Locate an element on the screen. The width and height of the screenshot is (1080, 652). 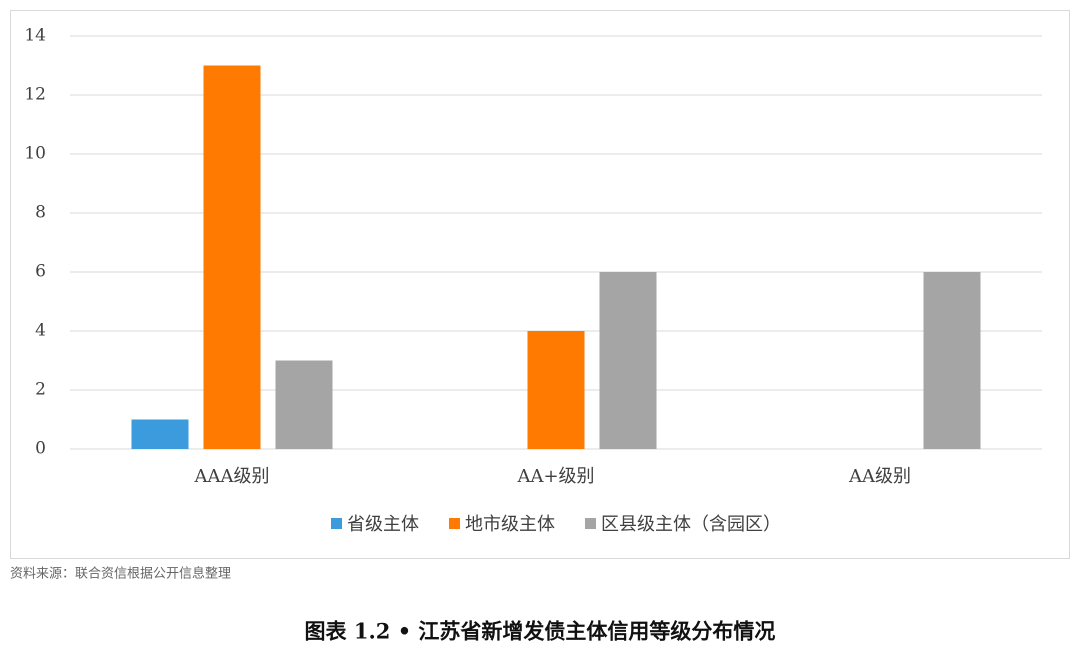
y-tick-label: 6 is located at coordinates (40, 272).